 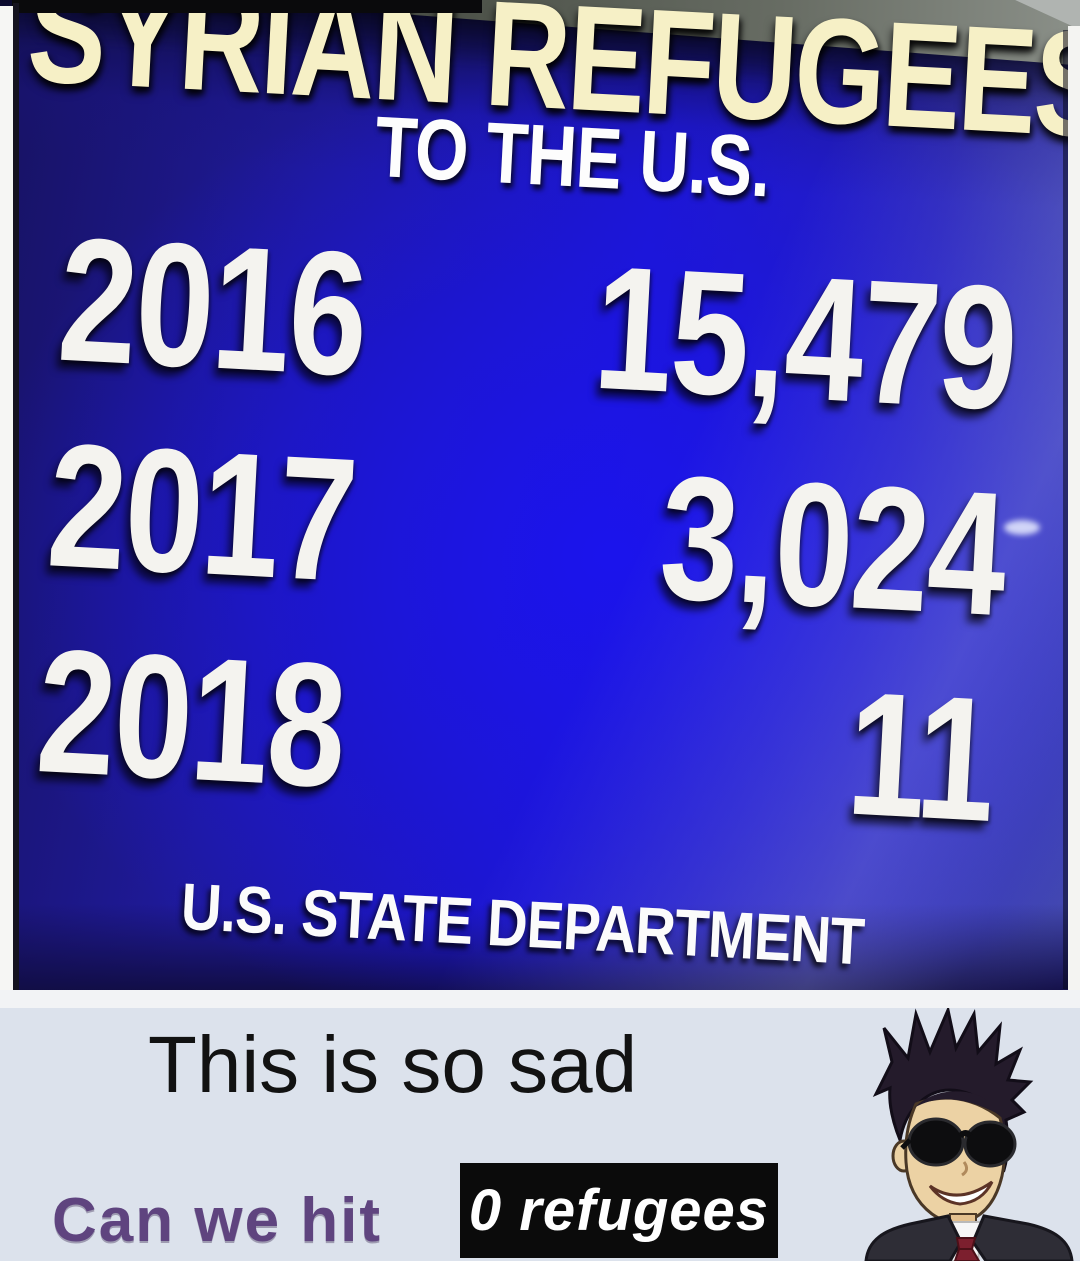 What do you see at coordinates (956, 1102) in the screenshot?
I see `hair-fringe` at bounding box center [956, 1102].